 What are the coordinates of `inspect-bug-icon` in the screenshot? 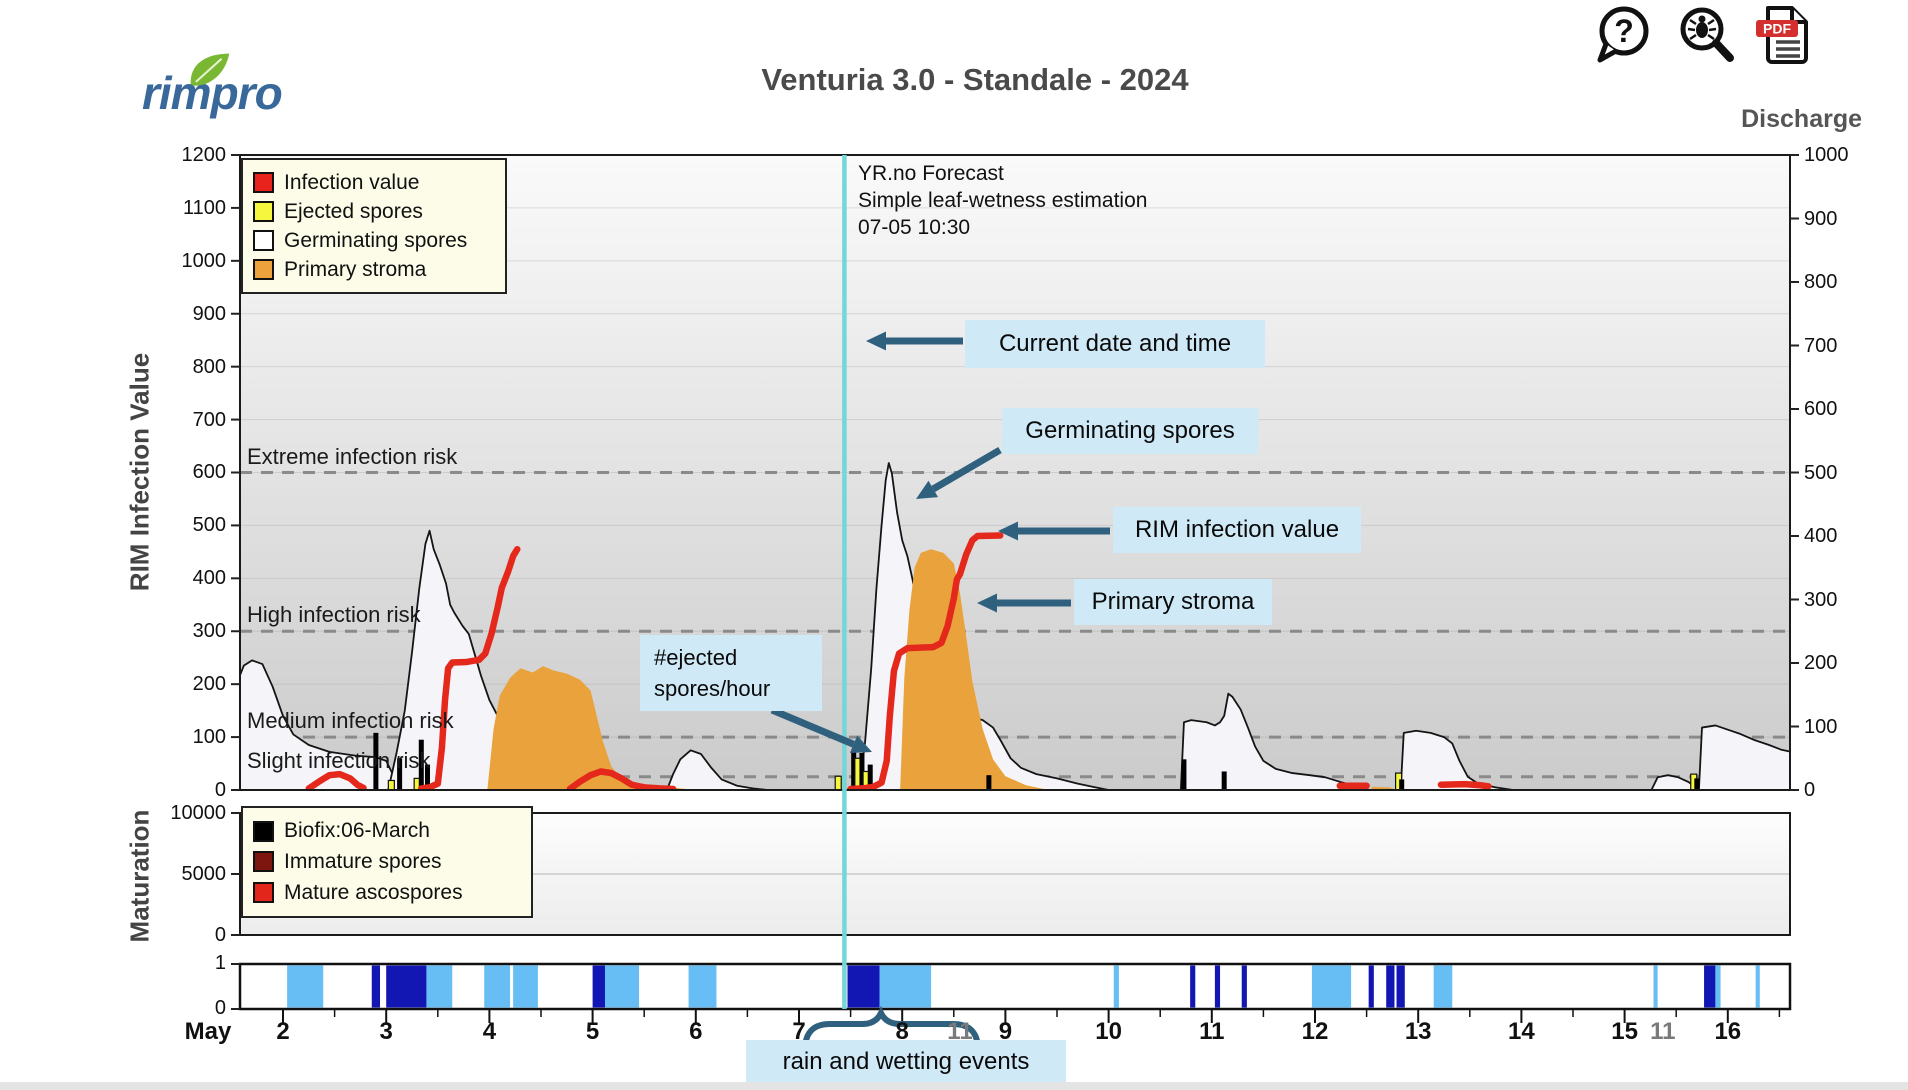 It's located at (1705, 36).